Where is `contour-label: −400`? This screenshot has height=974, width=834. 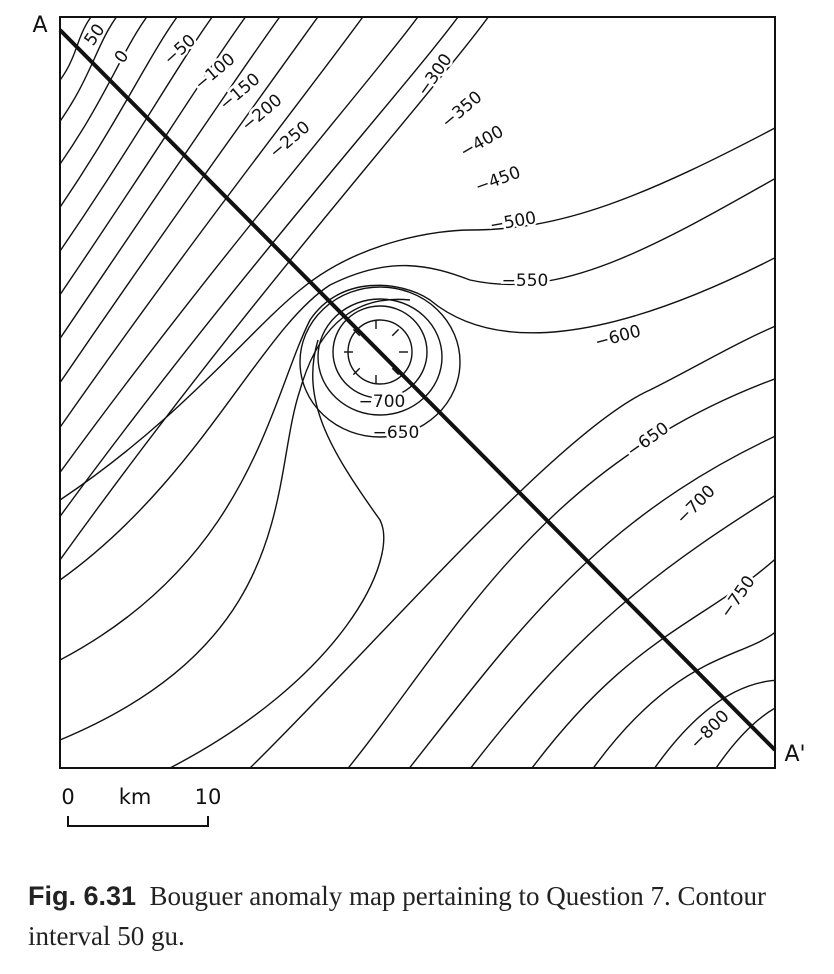
contour-label: −400 is located at coordinates (482, 142).